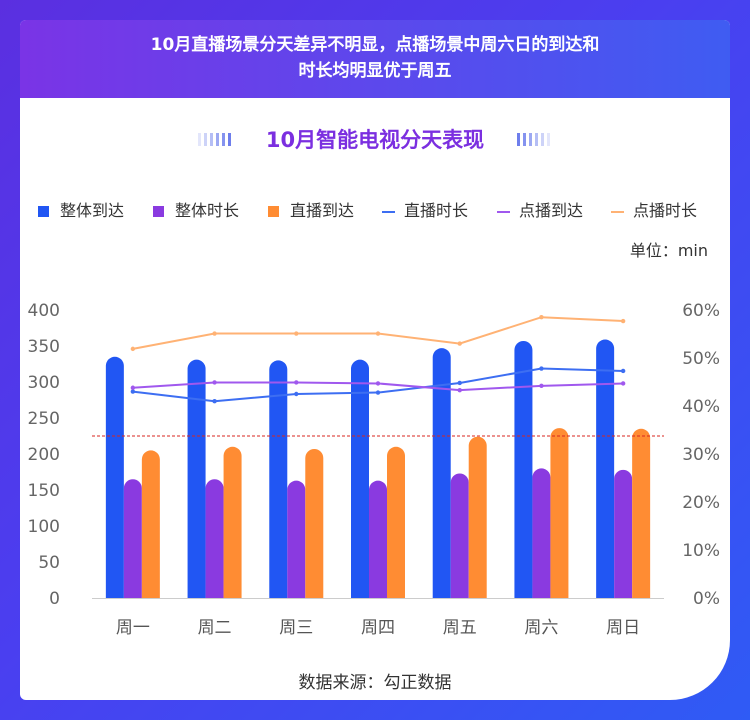  Describe the element at coordinates (623, 371) in the screenshot. I see `point-直播时长-周日` at that location.